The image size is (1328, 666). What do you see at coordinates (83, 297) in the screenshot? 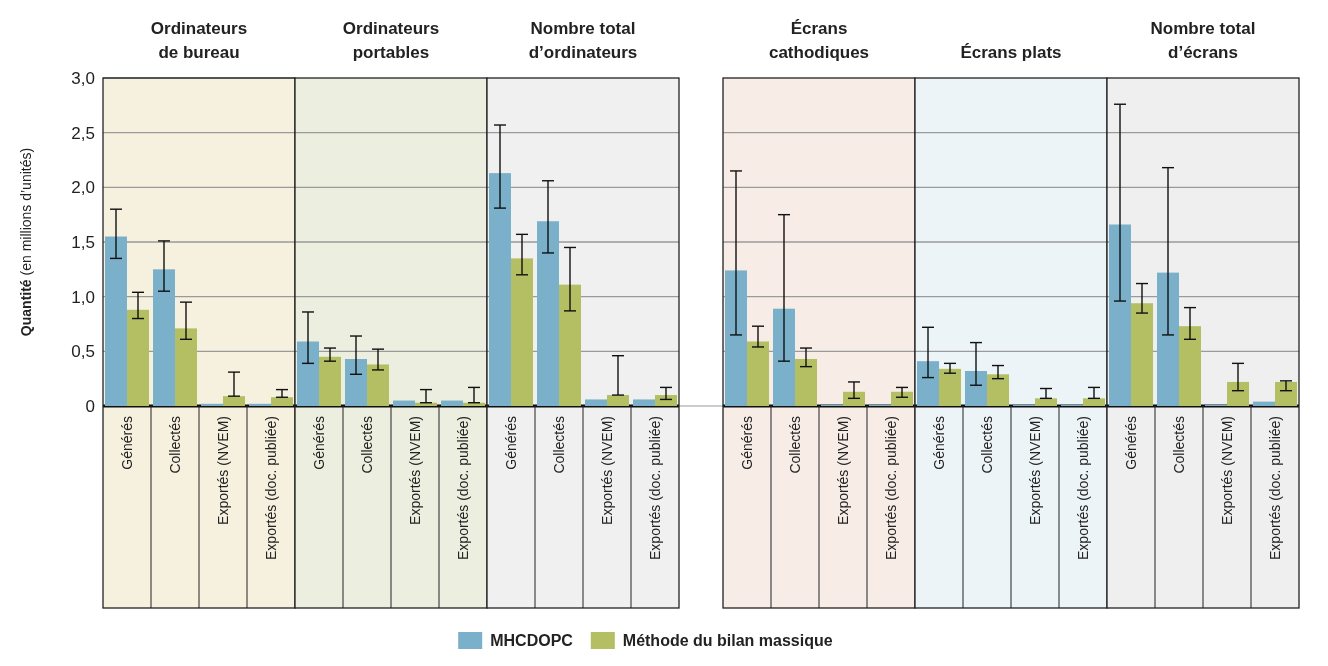
I see `y-tick-label: 1,0` at bounding box center [83, 297].